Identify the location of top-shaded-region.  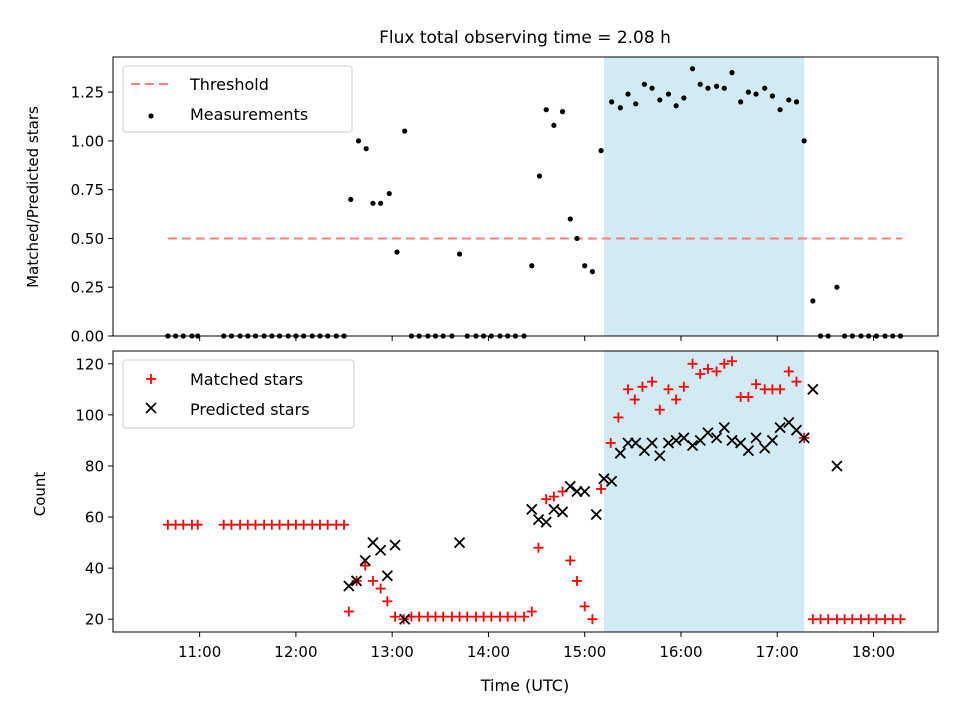
(704, 196).